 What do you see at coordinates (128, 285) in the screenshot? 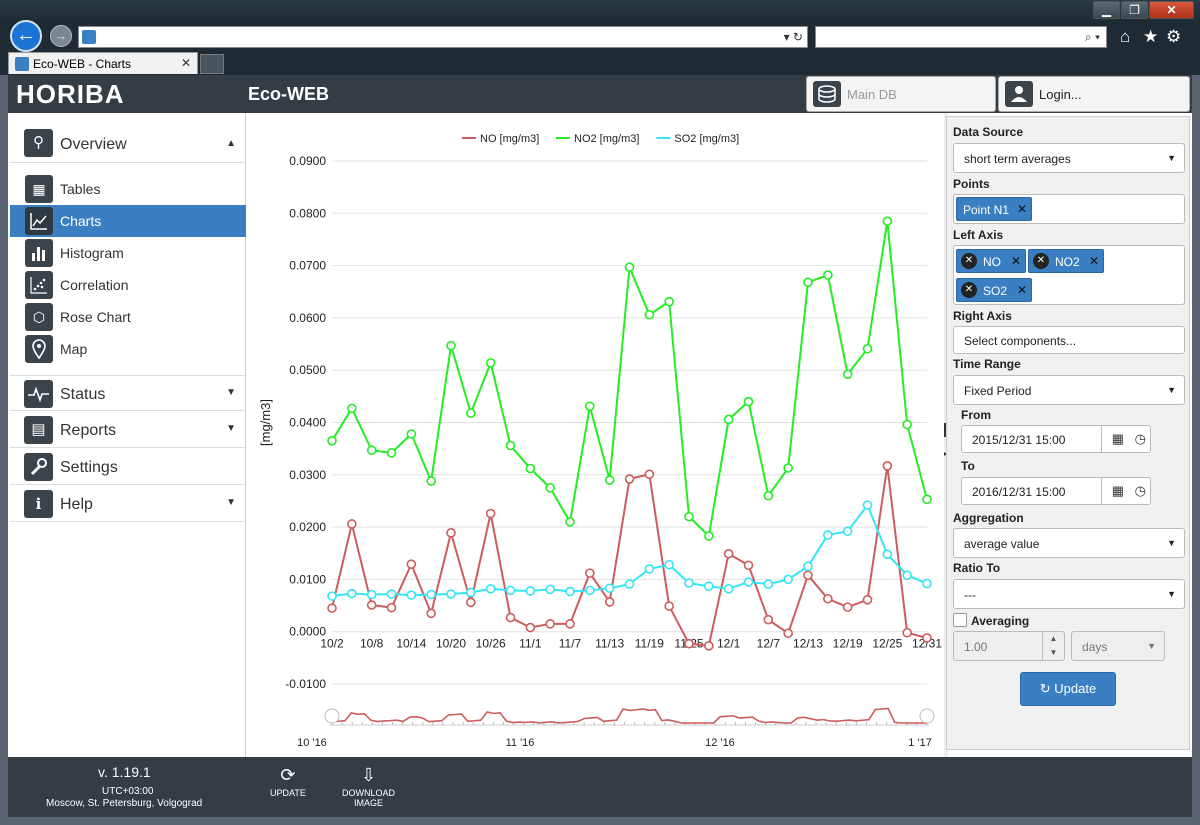
I see `sidebar-item-correlation: Correlation` at bounding box center [128, 285].